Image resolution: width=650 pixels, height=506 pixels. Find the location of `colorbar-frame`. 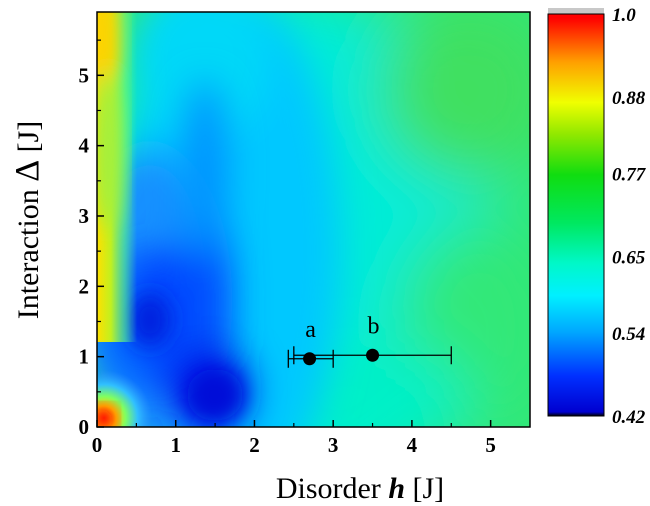

colorbar-frame is located at coordinates (576, 215).